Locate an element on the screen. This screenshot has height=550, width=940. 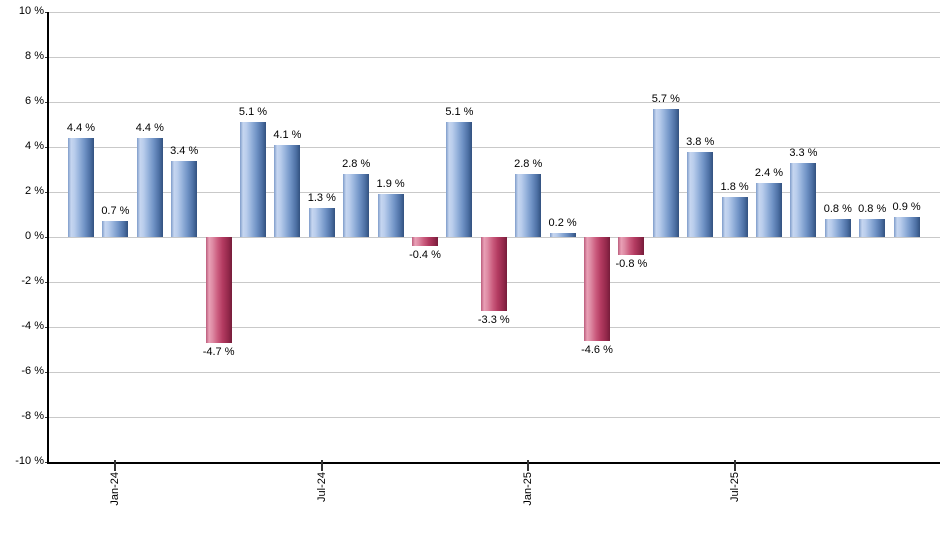
bar-value-label: -0.8 % is located at coordinates (631, 264).